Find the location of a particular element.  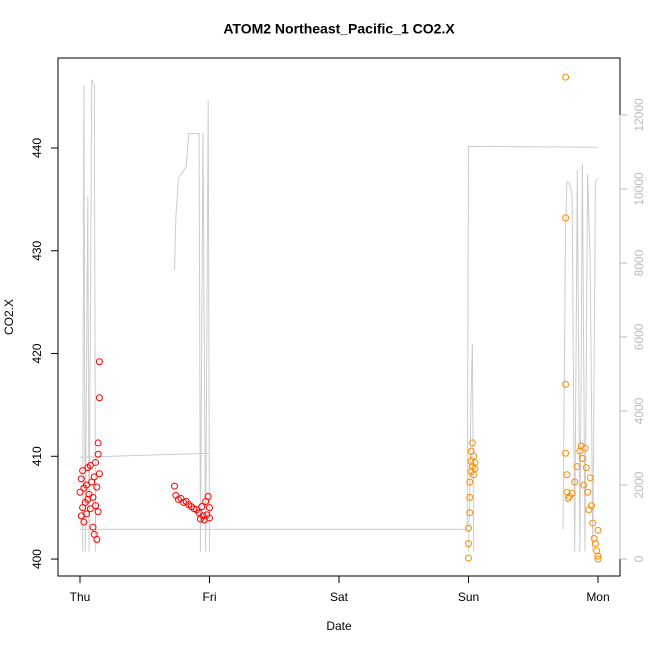

y2-tick-label: 0 is located at coordinates (639, 558).